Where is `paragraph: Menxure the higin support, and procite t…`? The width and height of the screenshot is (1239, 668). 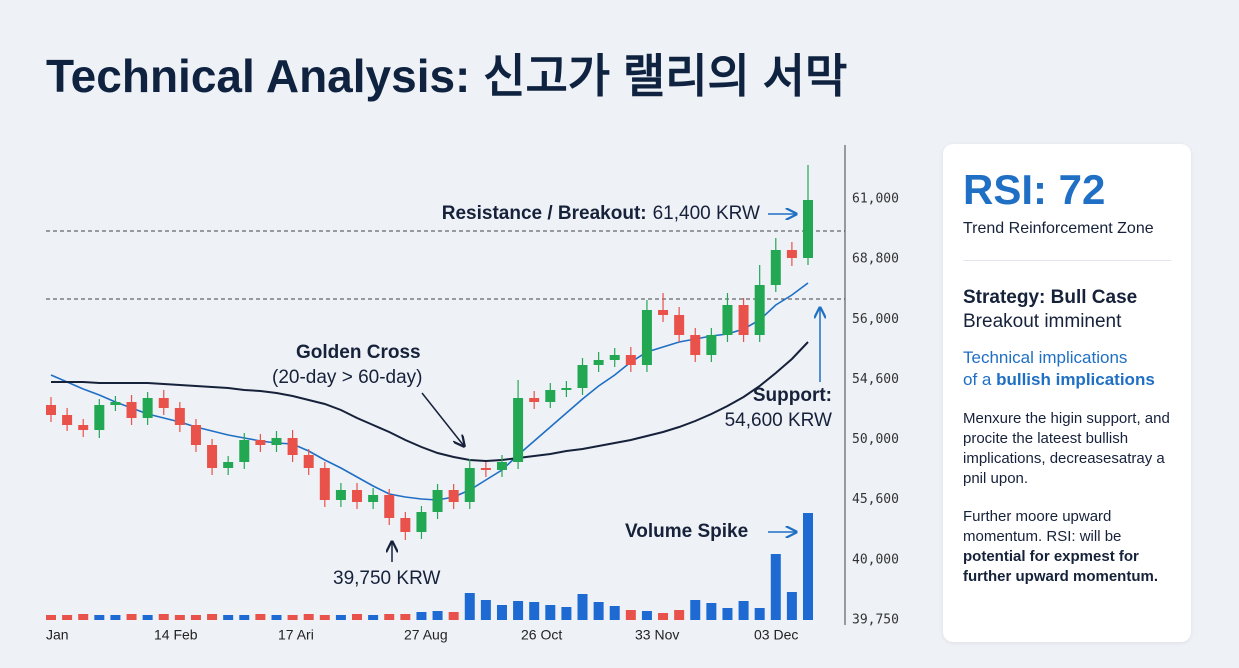 paragraph: Menxure the higin support, and procite t… is located at coordinates (1066, 448).